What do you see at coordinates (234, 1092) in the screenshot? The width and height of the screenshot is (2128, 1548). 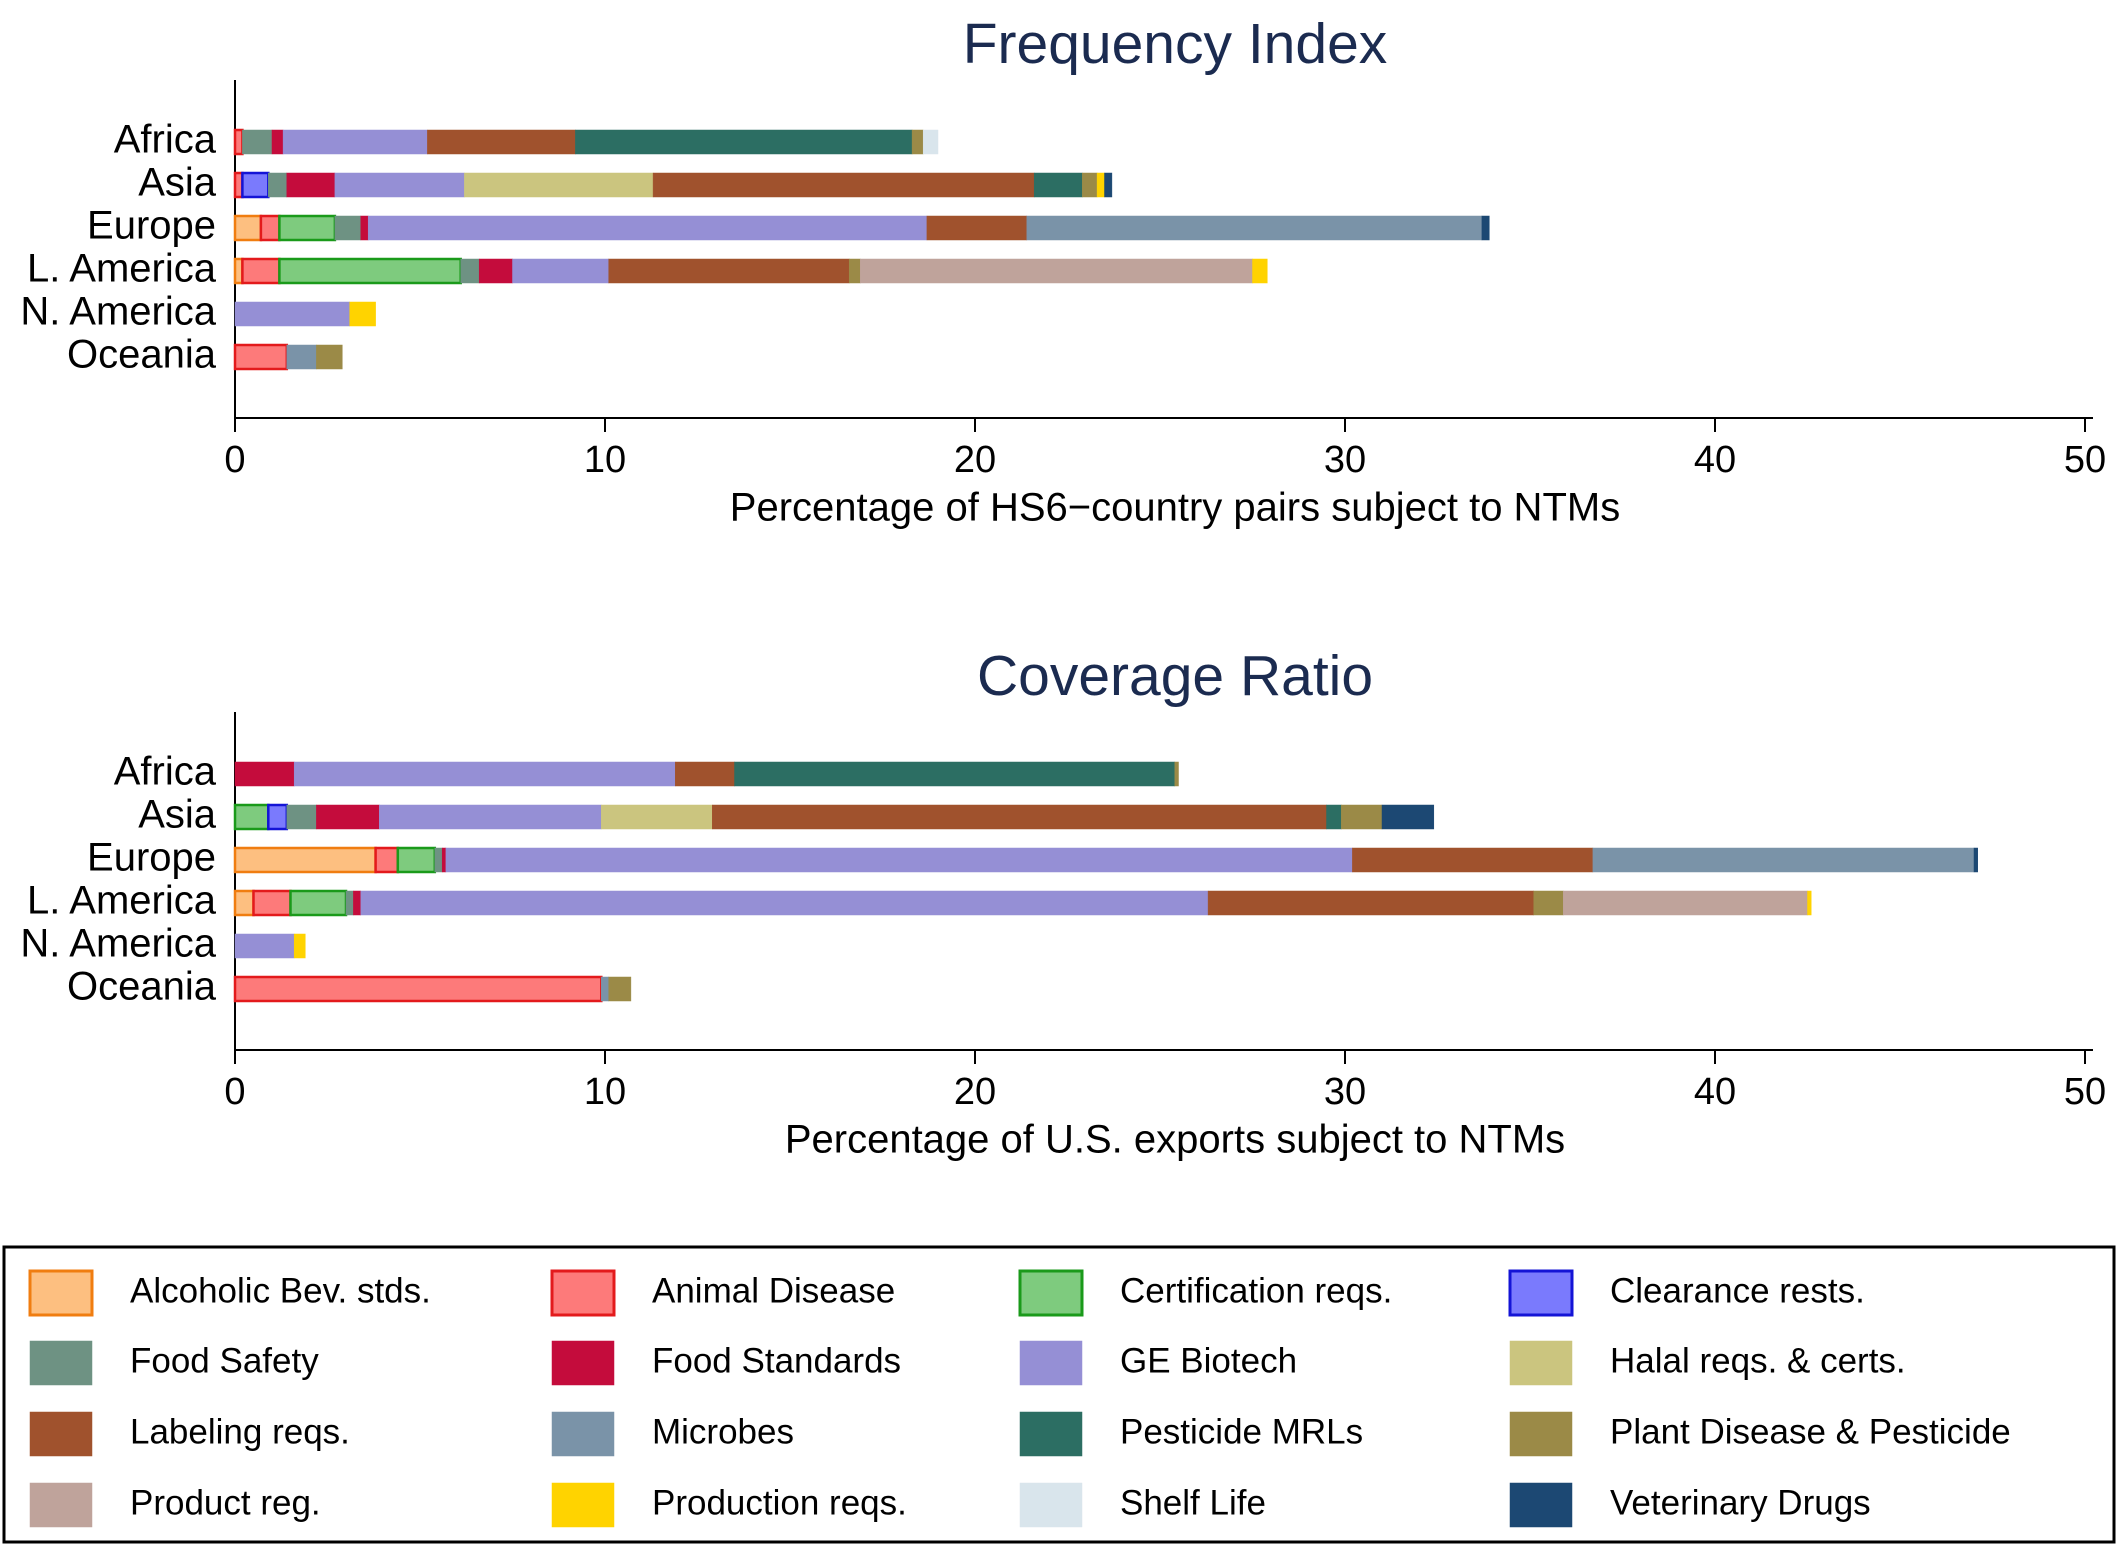 I see `x-tick-label: 0` at bounding box center [234, 1092].